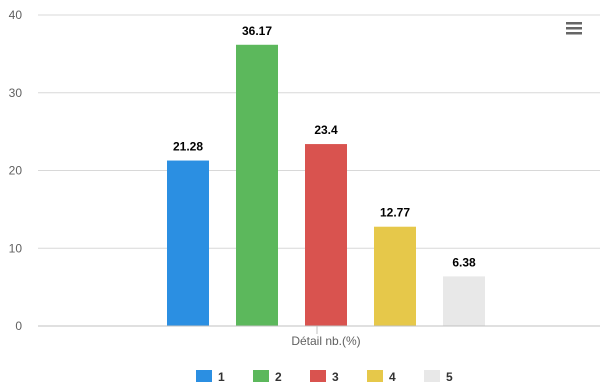 This screenshot has height=385, width=607. I want to click on legend-label: 5, so click(449, 377).